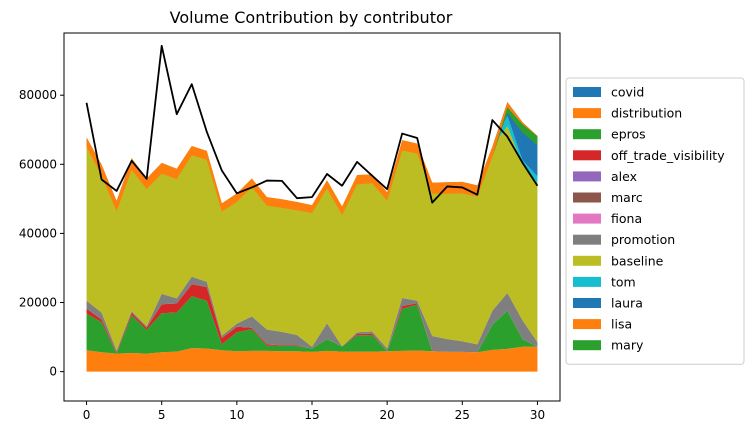 This screenshot has height=435, width=753. Describe the element at coordinates (38, 303) in the screenshot. I see `y-tick-label: 20000` at that location.